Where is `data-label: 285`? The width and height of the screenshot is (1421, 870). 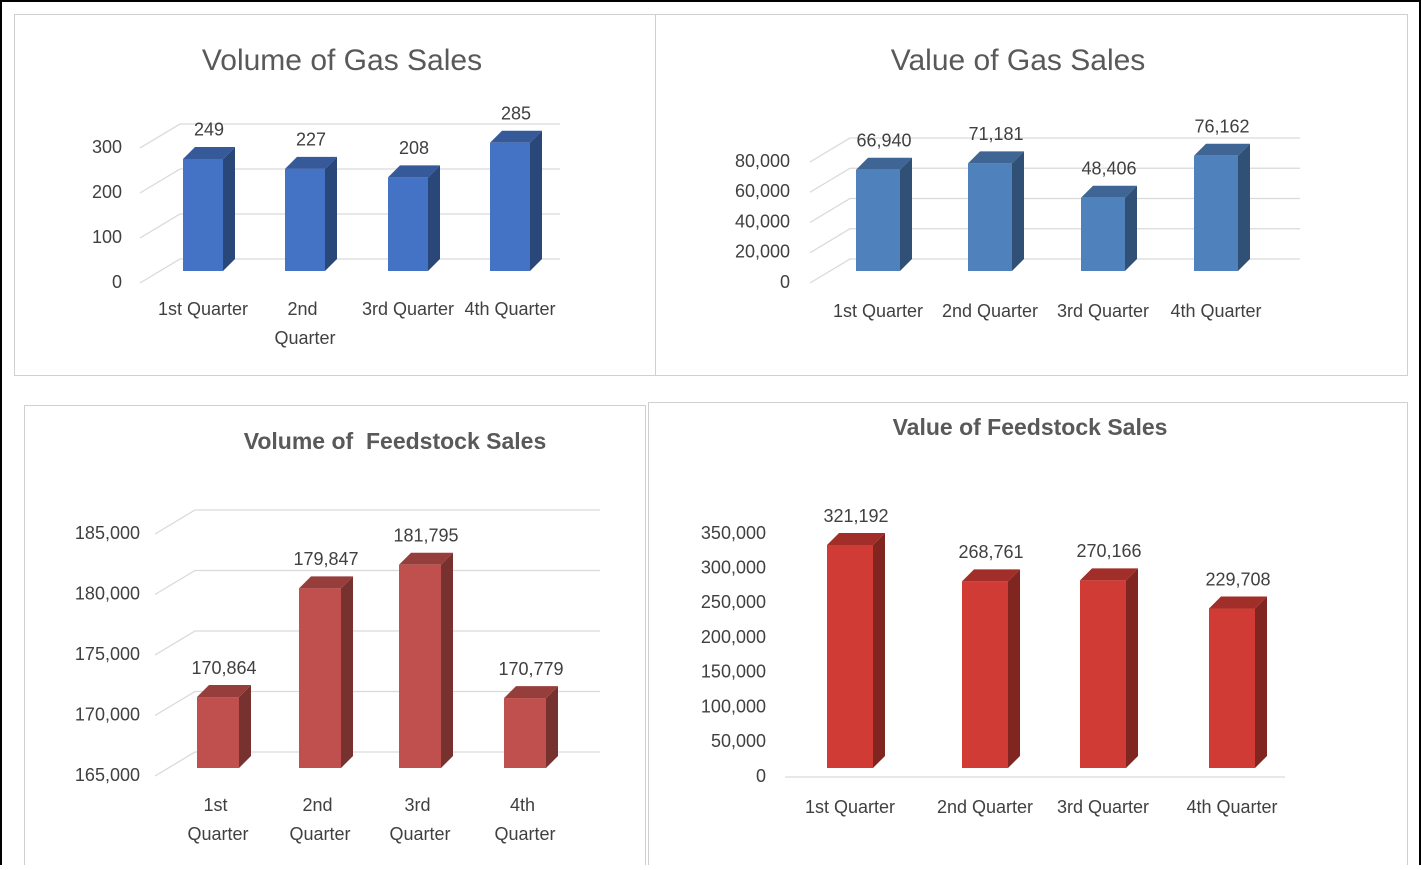 data-label: 285 is located at coordinates (516, 114).